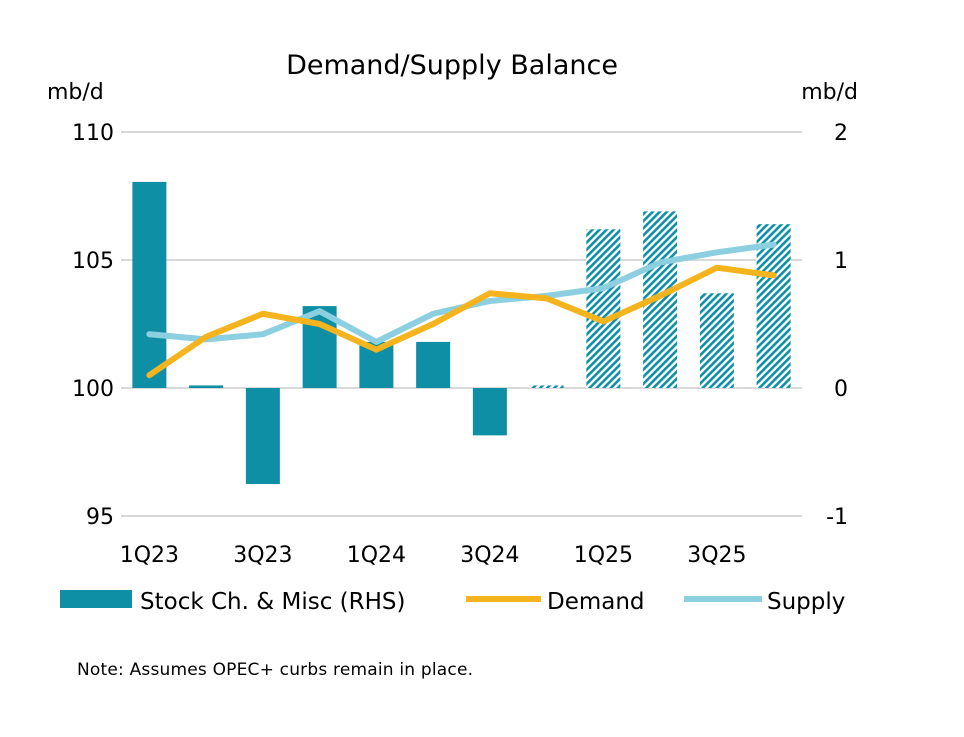  What do you see at coordinates (206, 386) in the screenshot?
I see `bar-2Q23` at bounding box center [206, 386].